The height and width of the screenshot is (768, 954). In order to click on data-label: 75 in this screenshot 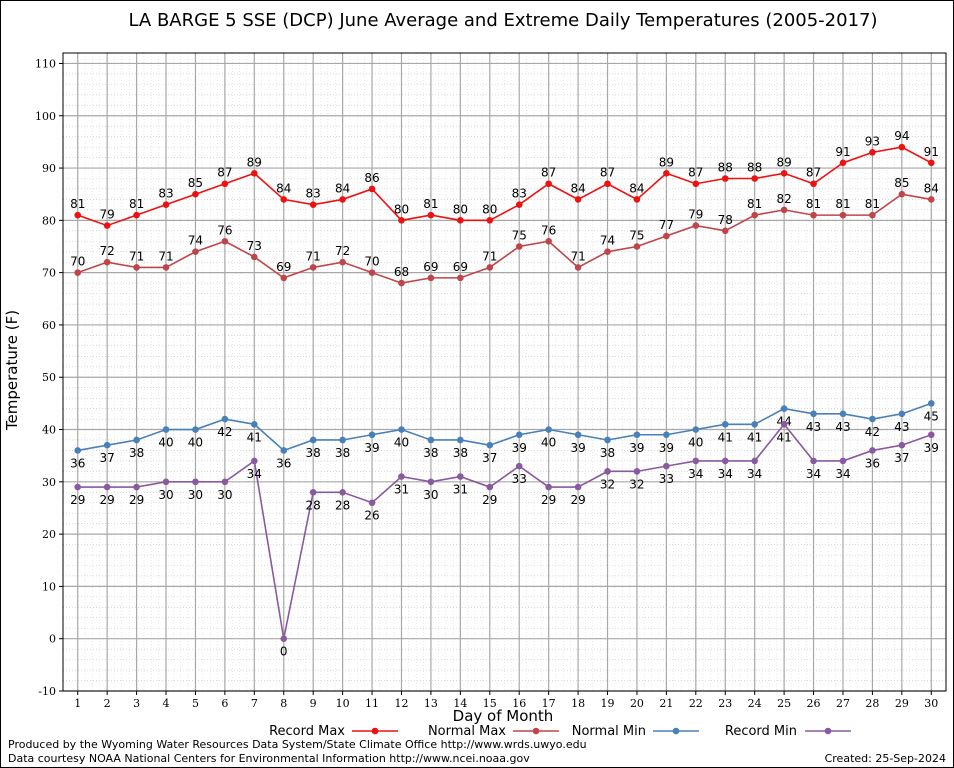, I will do `click(636, 235)`.